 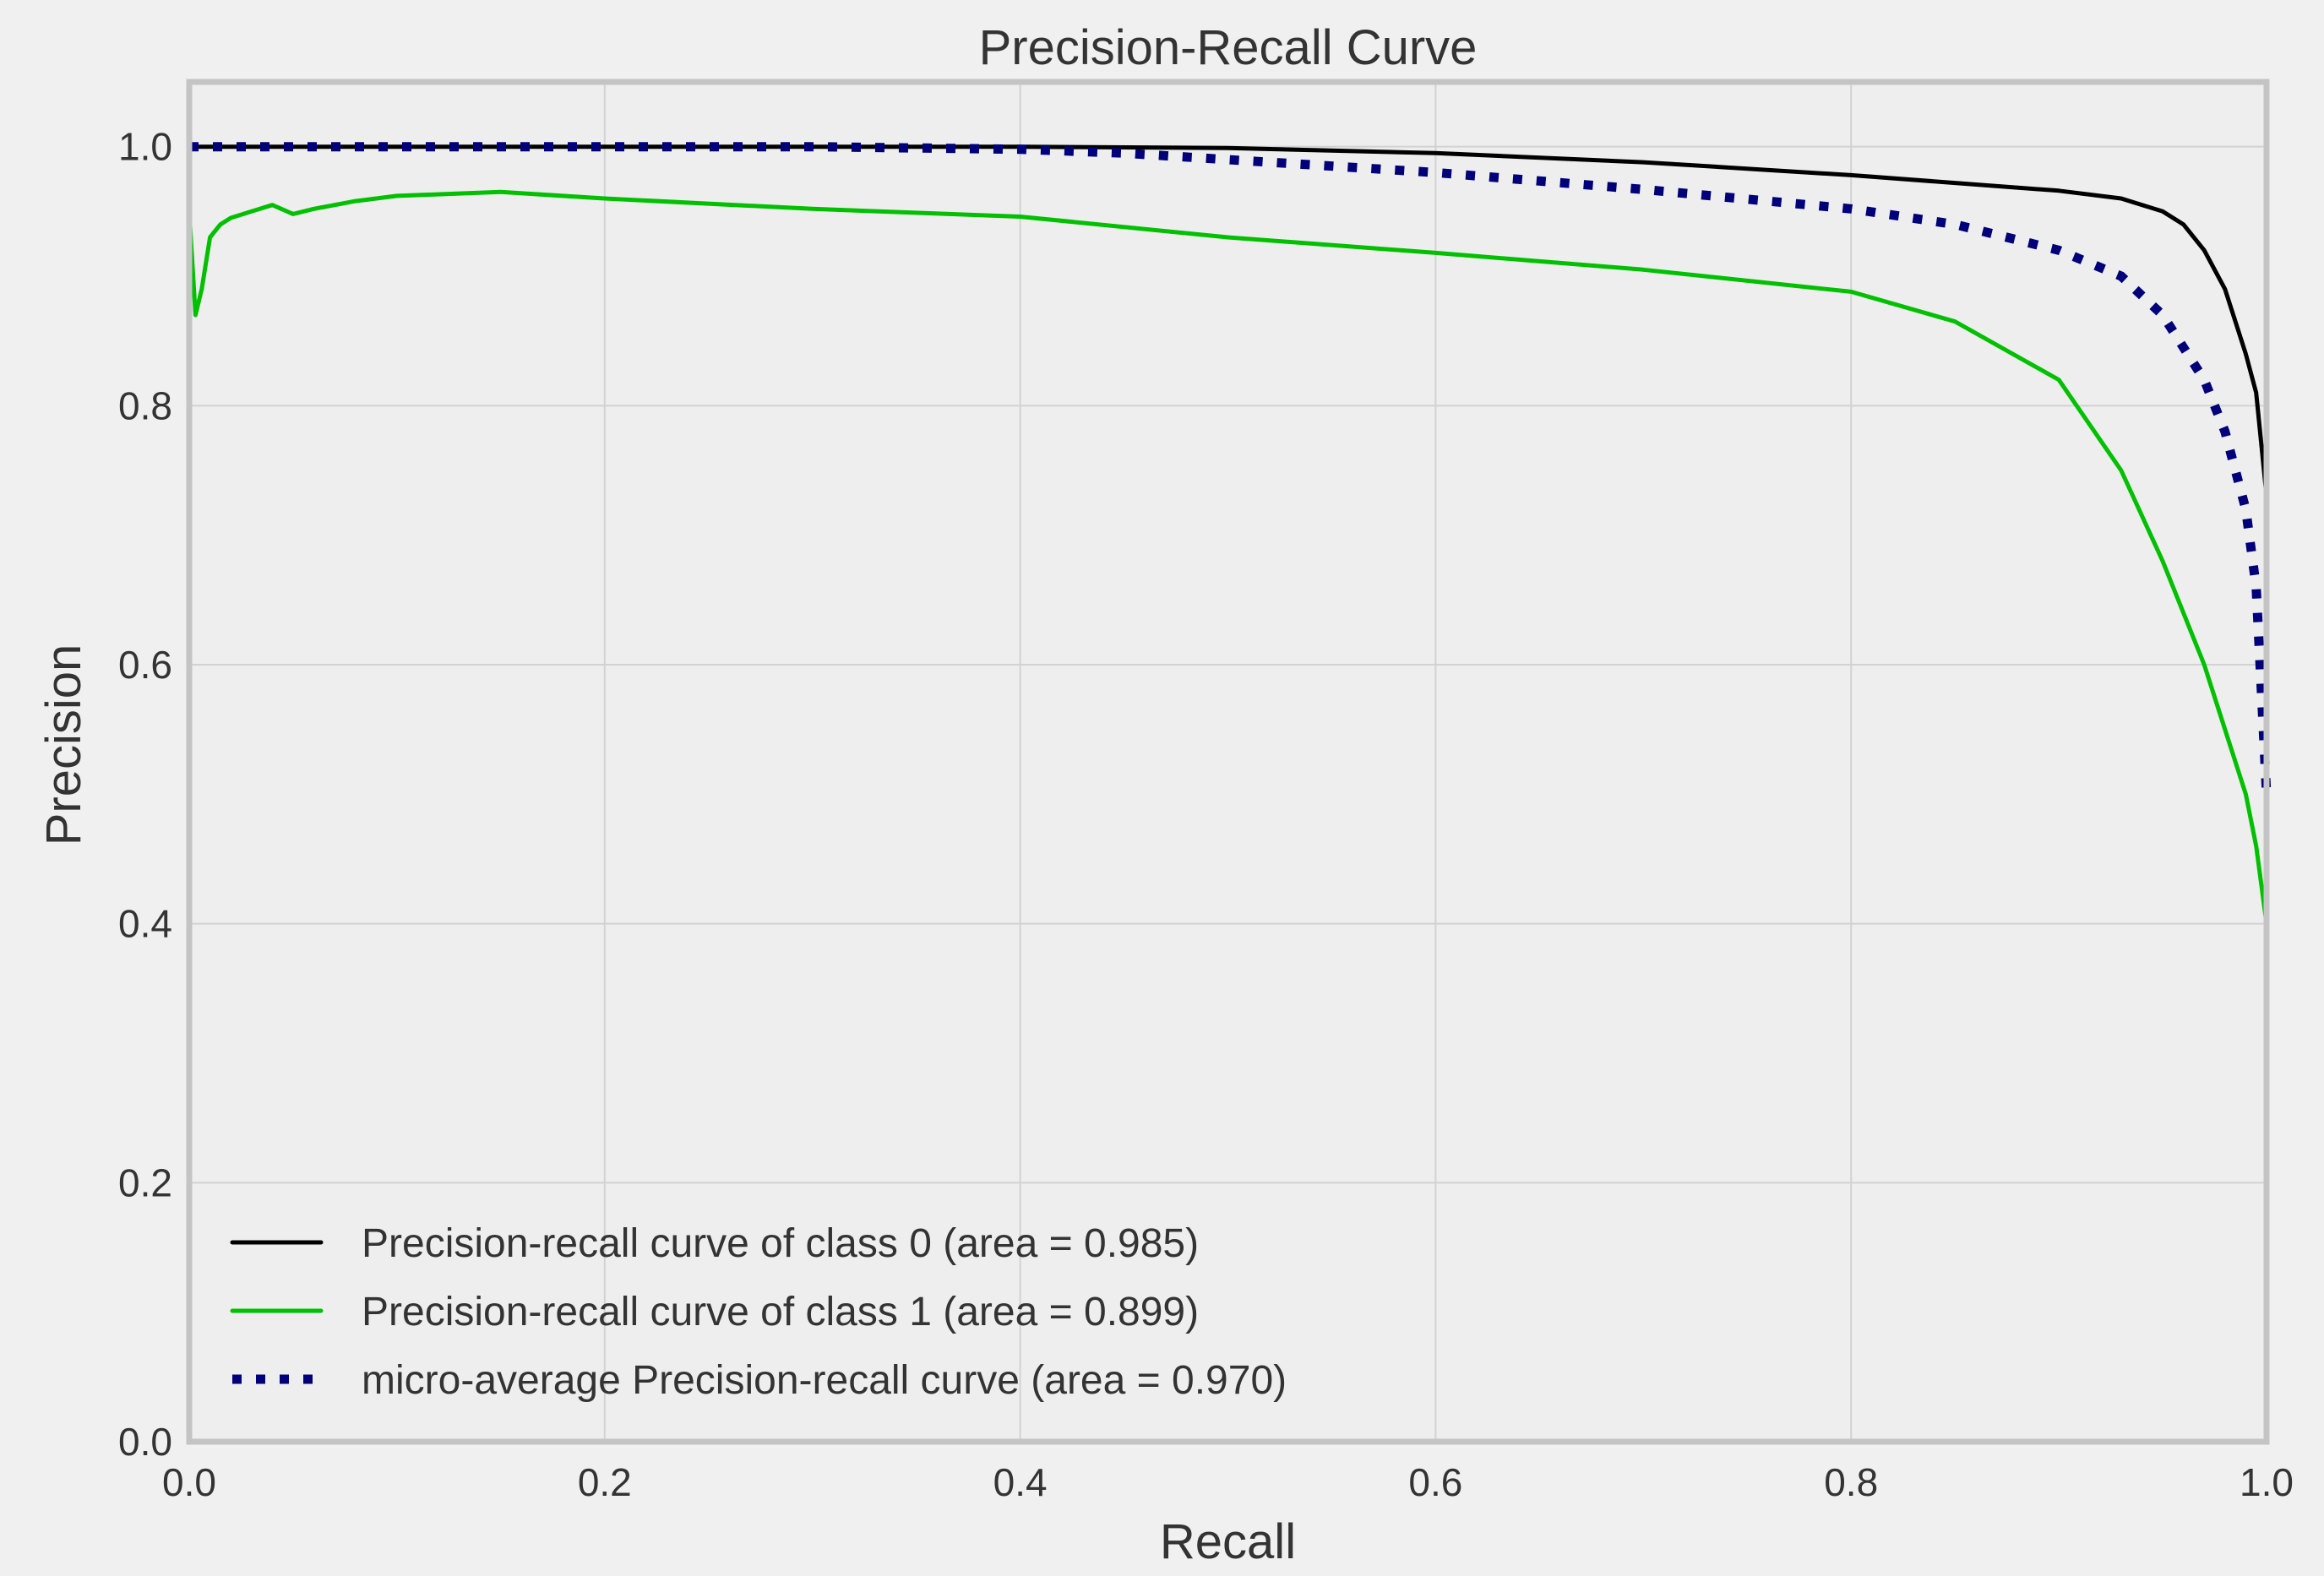 I want to click on chart-title: Precision-Recall Curve, so click(x=1229, y=47).